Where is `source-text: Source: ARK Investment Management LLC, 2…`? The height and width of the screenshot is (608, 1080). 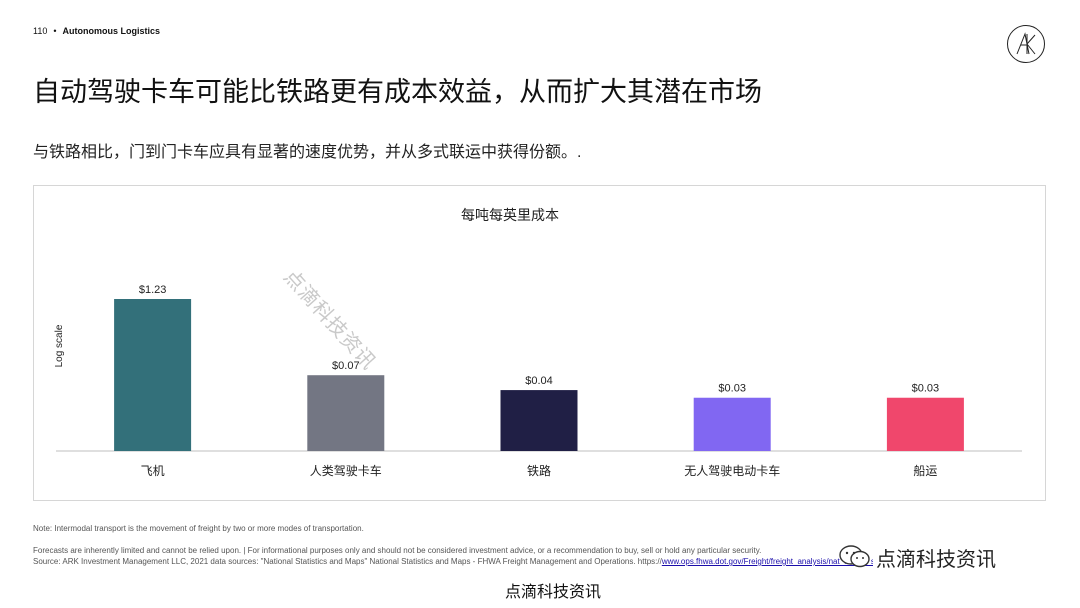 source-text: Source: ARK Investment Management LLC, 2… is located at coordinates (347, 561).